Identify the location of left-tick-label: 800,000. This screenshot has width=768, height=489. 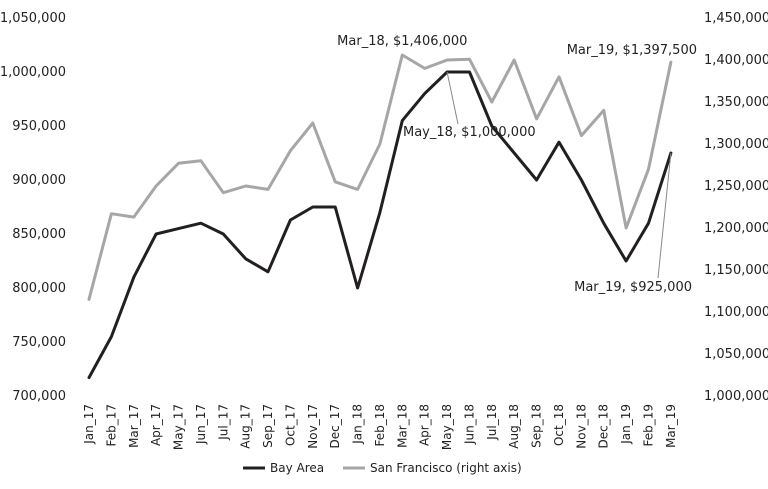
(39, 288).